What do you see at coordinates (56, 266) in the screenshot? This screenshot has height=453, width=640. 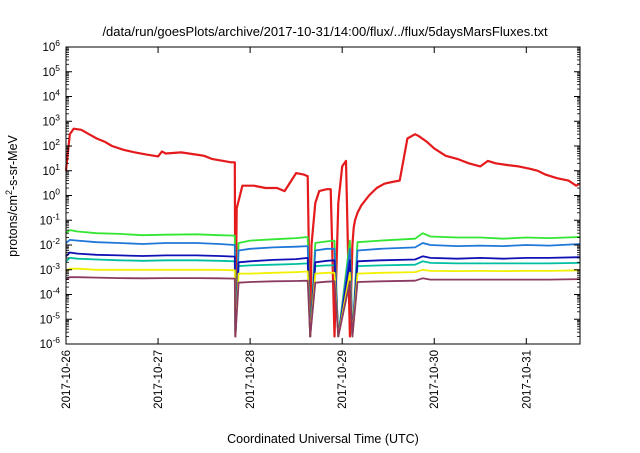 I see `y-tick-exp: -3` at bounding box center [56, 266].